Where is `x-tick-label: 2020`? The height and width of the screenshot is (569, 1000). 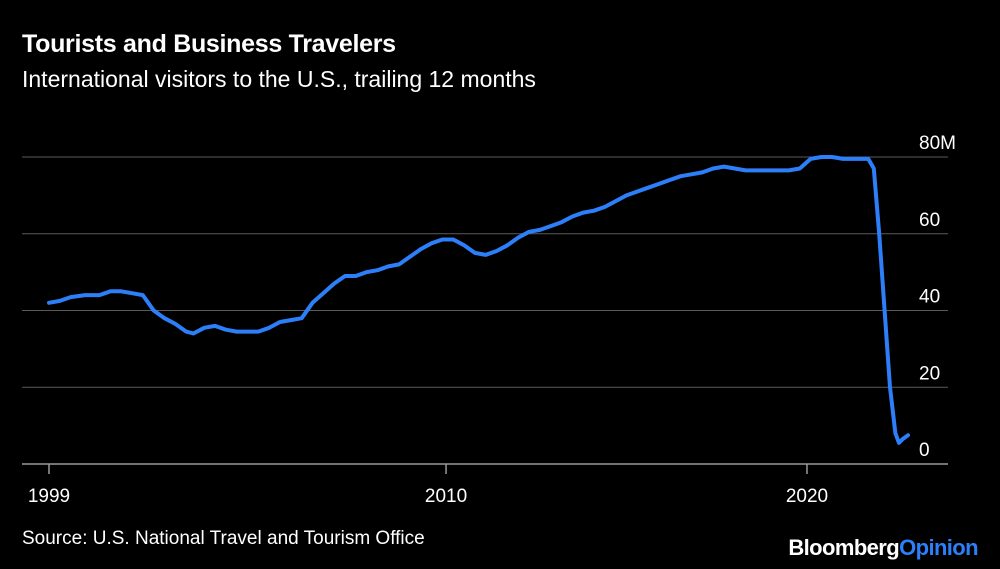 x-tick-label: 2020 is located at coordinates (807, 496).